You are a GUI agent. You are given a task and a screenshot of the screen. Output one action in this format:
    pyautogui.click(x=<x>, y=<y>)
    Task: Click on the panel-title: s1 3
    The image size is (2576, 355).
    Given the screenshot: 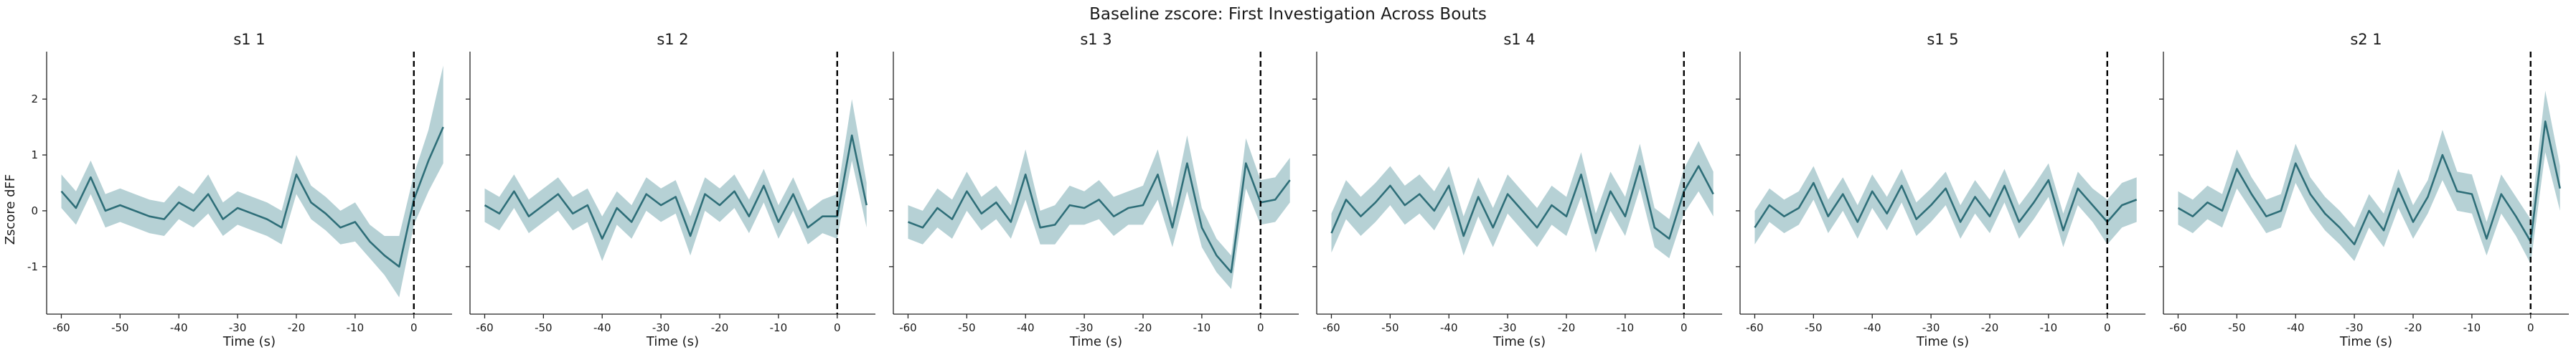 What is the action you would take?
    pyautogui.click(x=1095, y=39)
    